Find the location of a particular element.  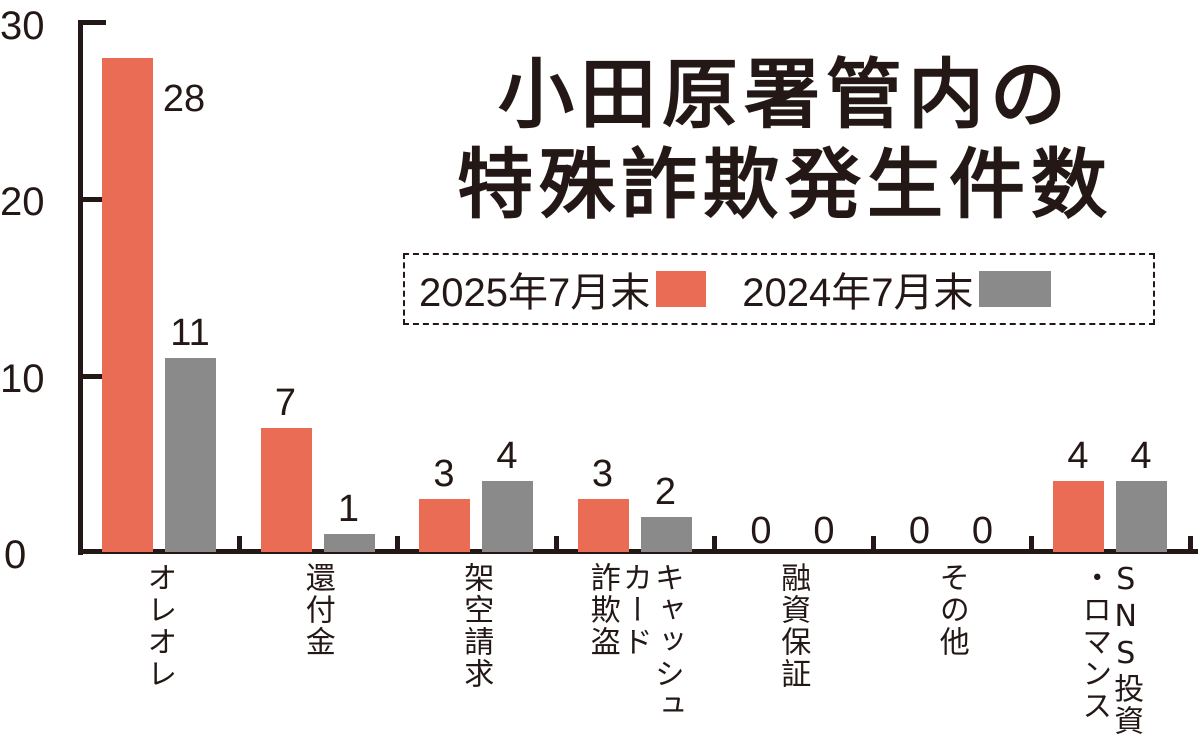

legend: 2025年7月末 2024年7月末 is located at coordinates (779, 289).